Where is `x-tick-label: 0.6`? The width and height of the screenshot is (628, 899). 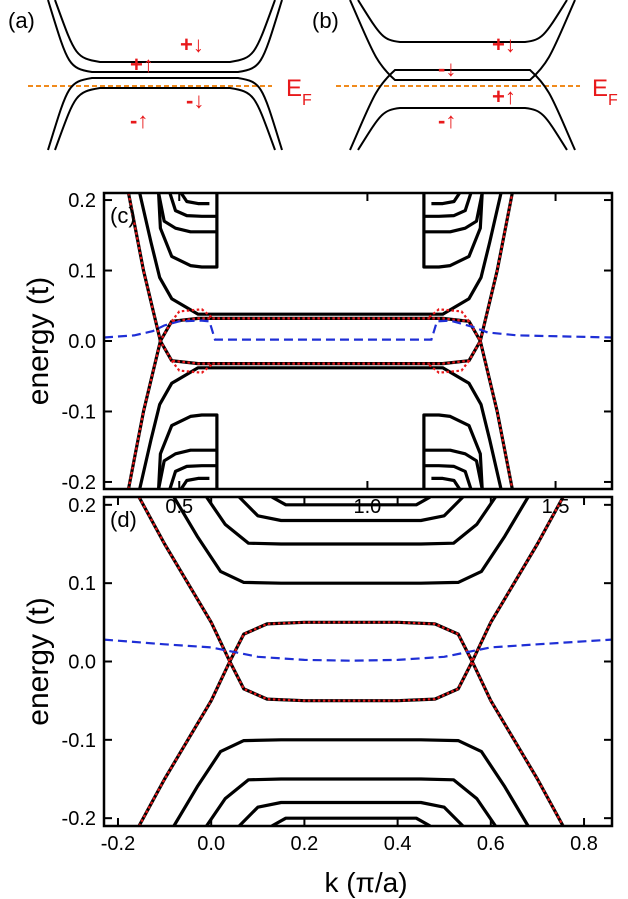
x-tick-label: 0.6 is located at coordinates (491, 844).